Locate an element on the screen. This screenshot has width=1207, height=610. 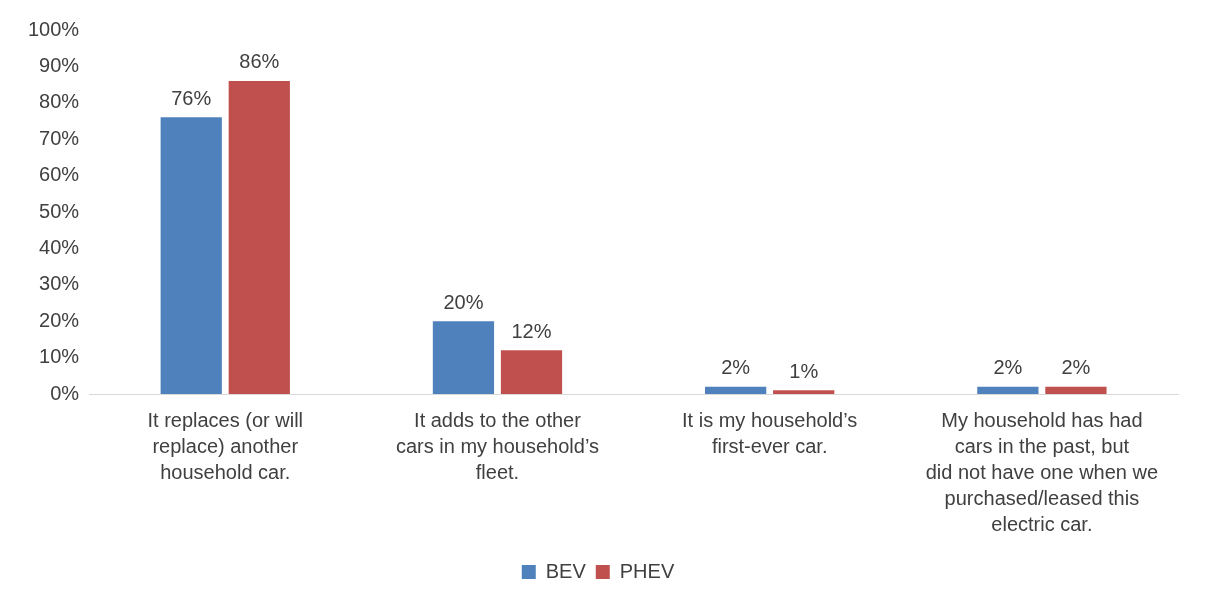
x-tick-label: It is my household’s first-ever car. is located at coordinates (770, 432).